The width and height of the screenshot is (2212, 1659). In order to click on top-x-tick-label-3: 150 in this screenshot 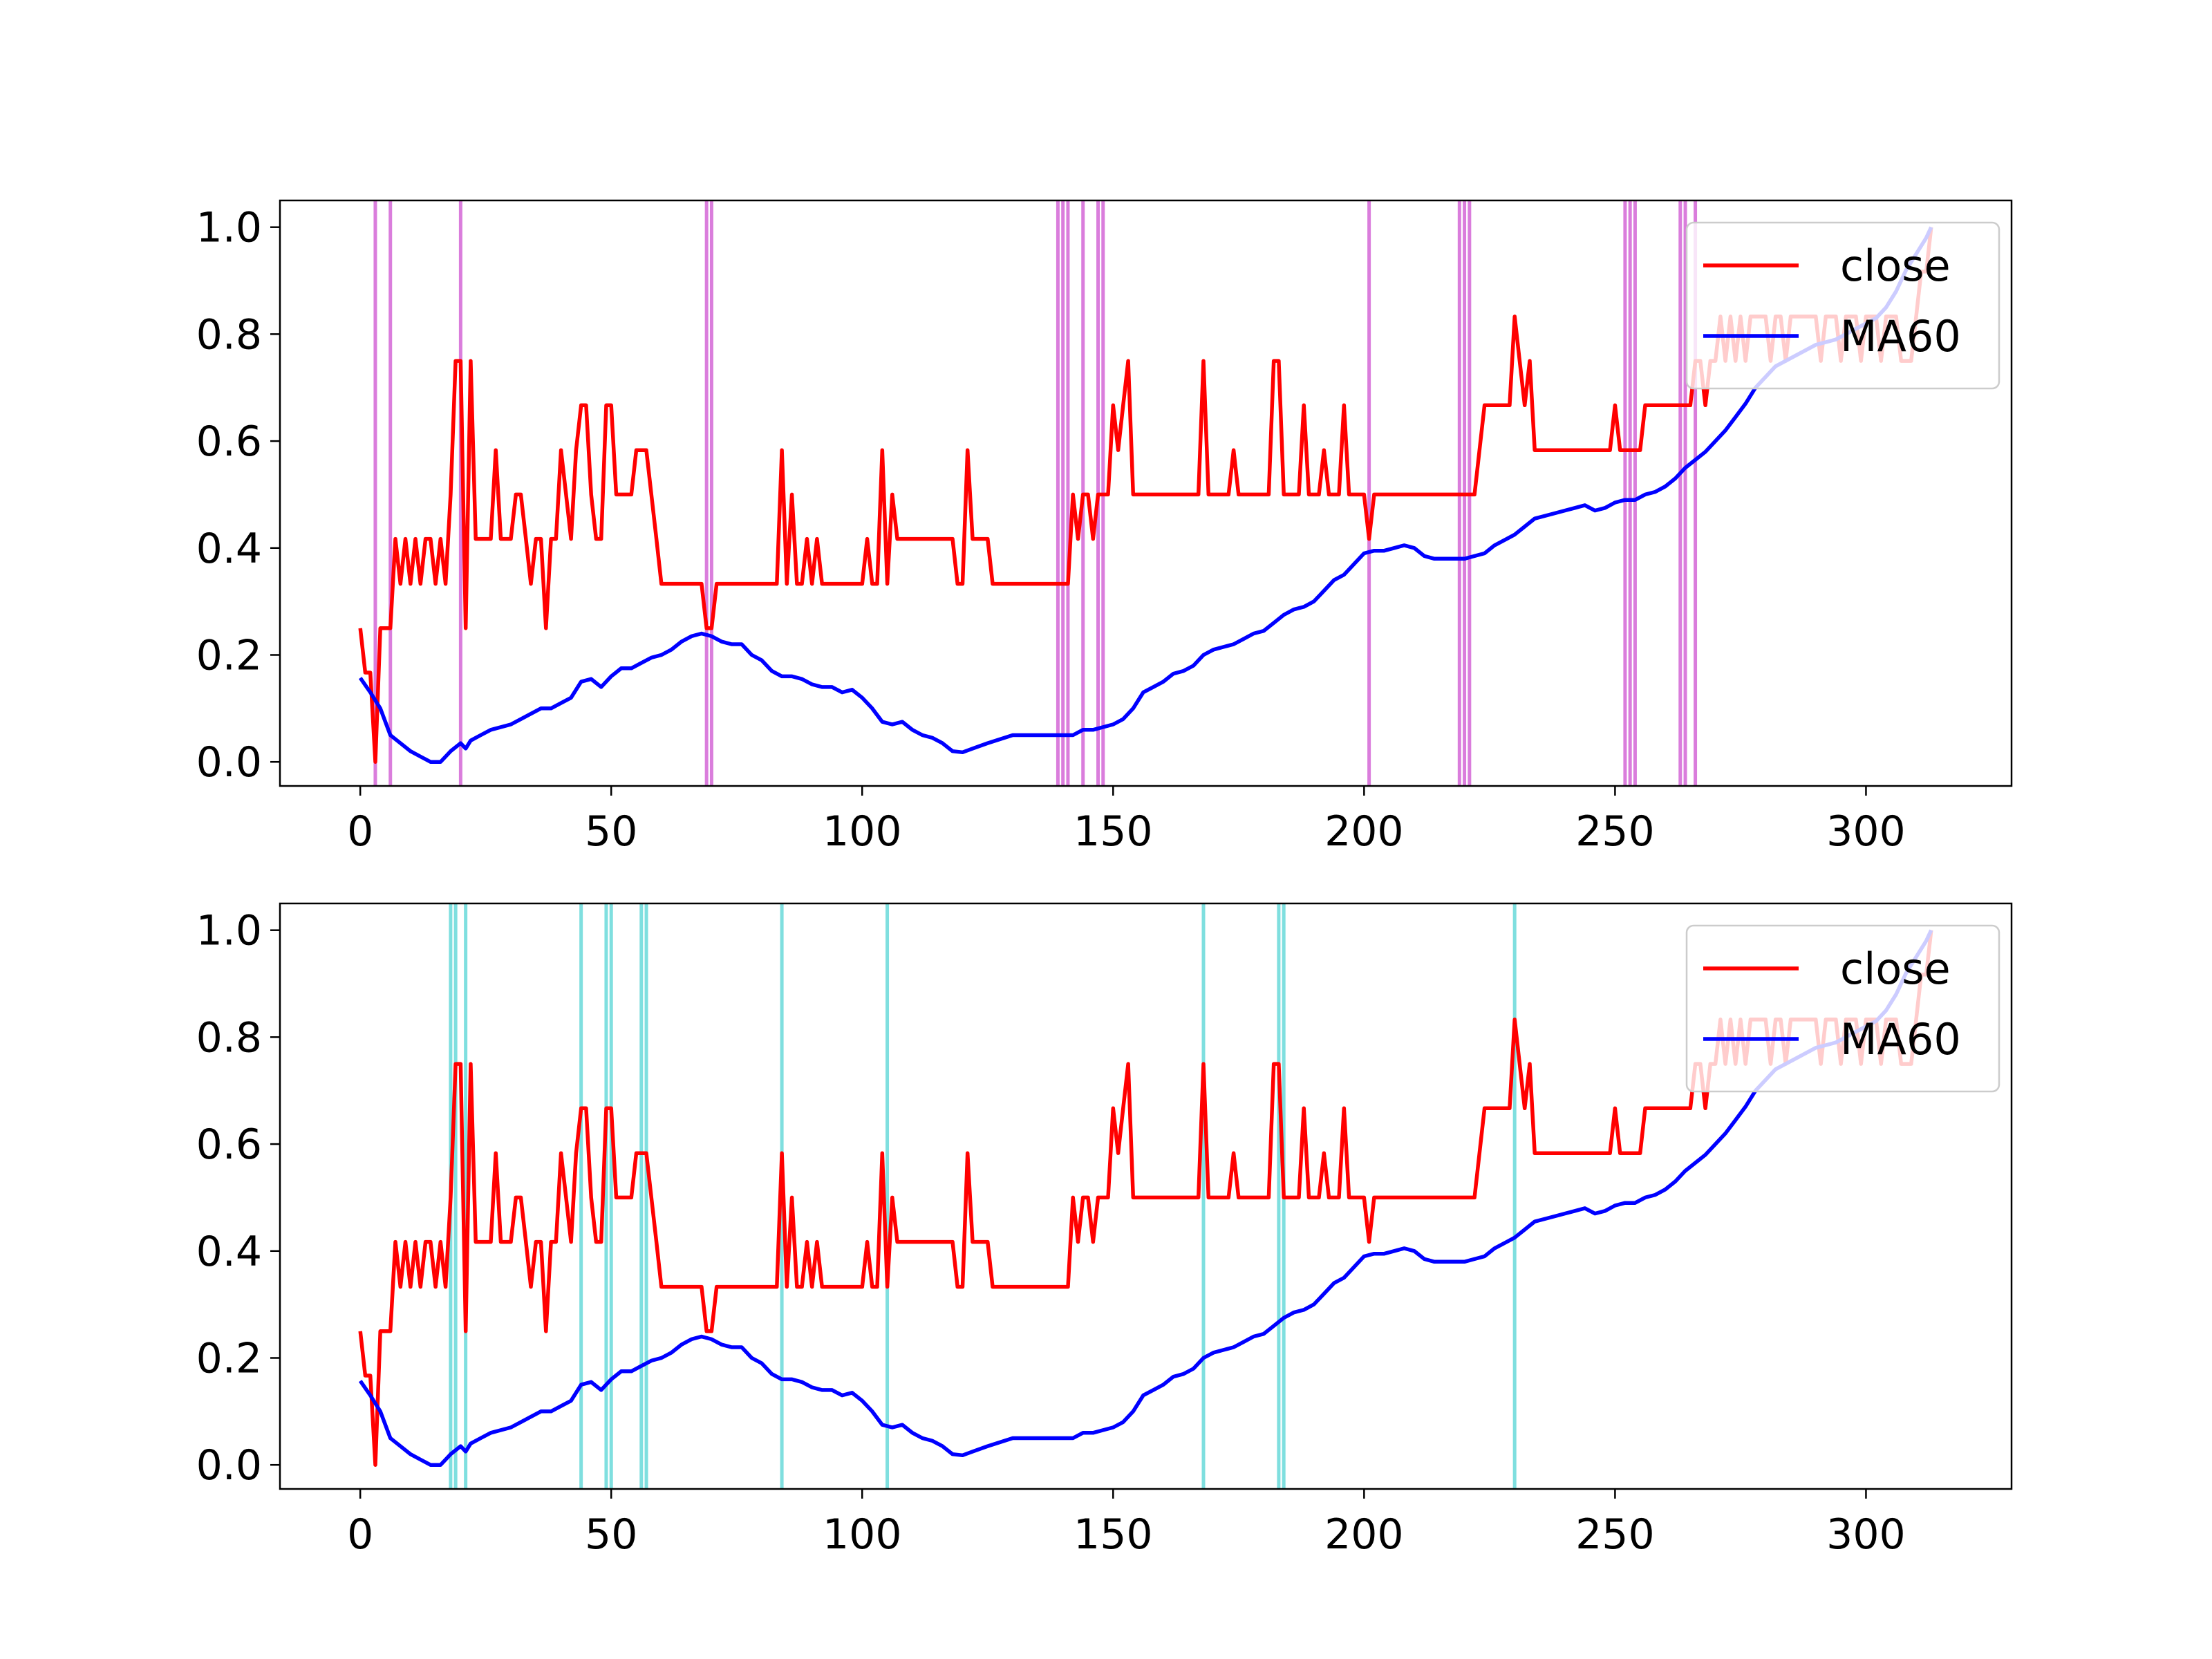, I will do `click(1113, 831)`.